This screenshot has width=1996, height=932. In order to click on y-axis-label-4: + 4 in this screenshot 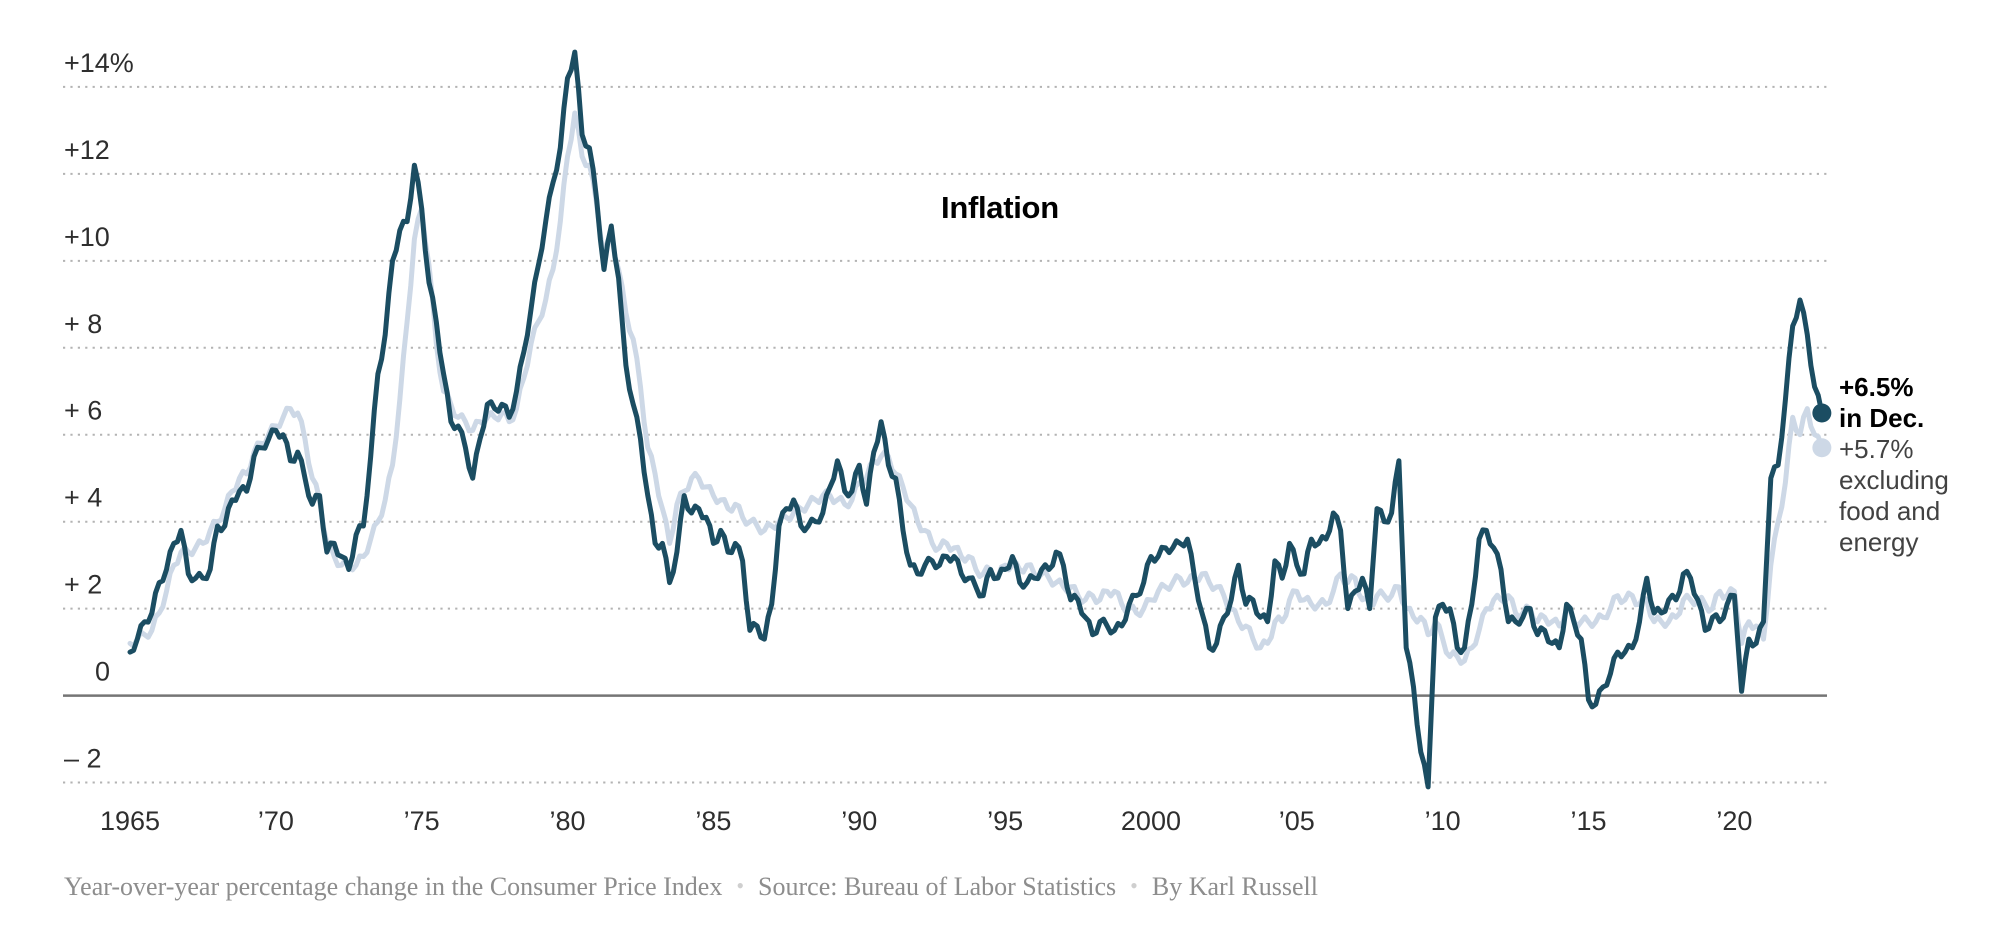, I will do `click(83, 498)`.